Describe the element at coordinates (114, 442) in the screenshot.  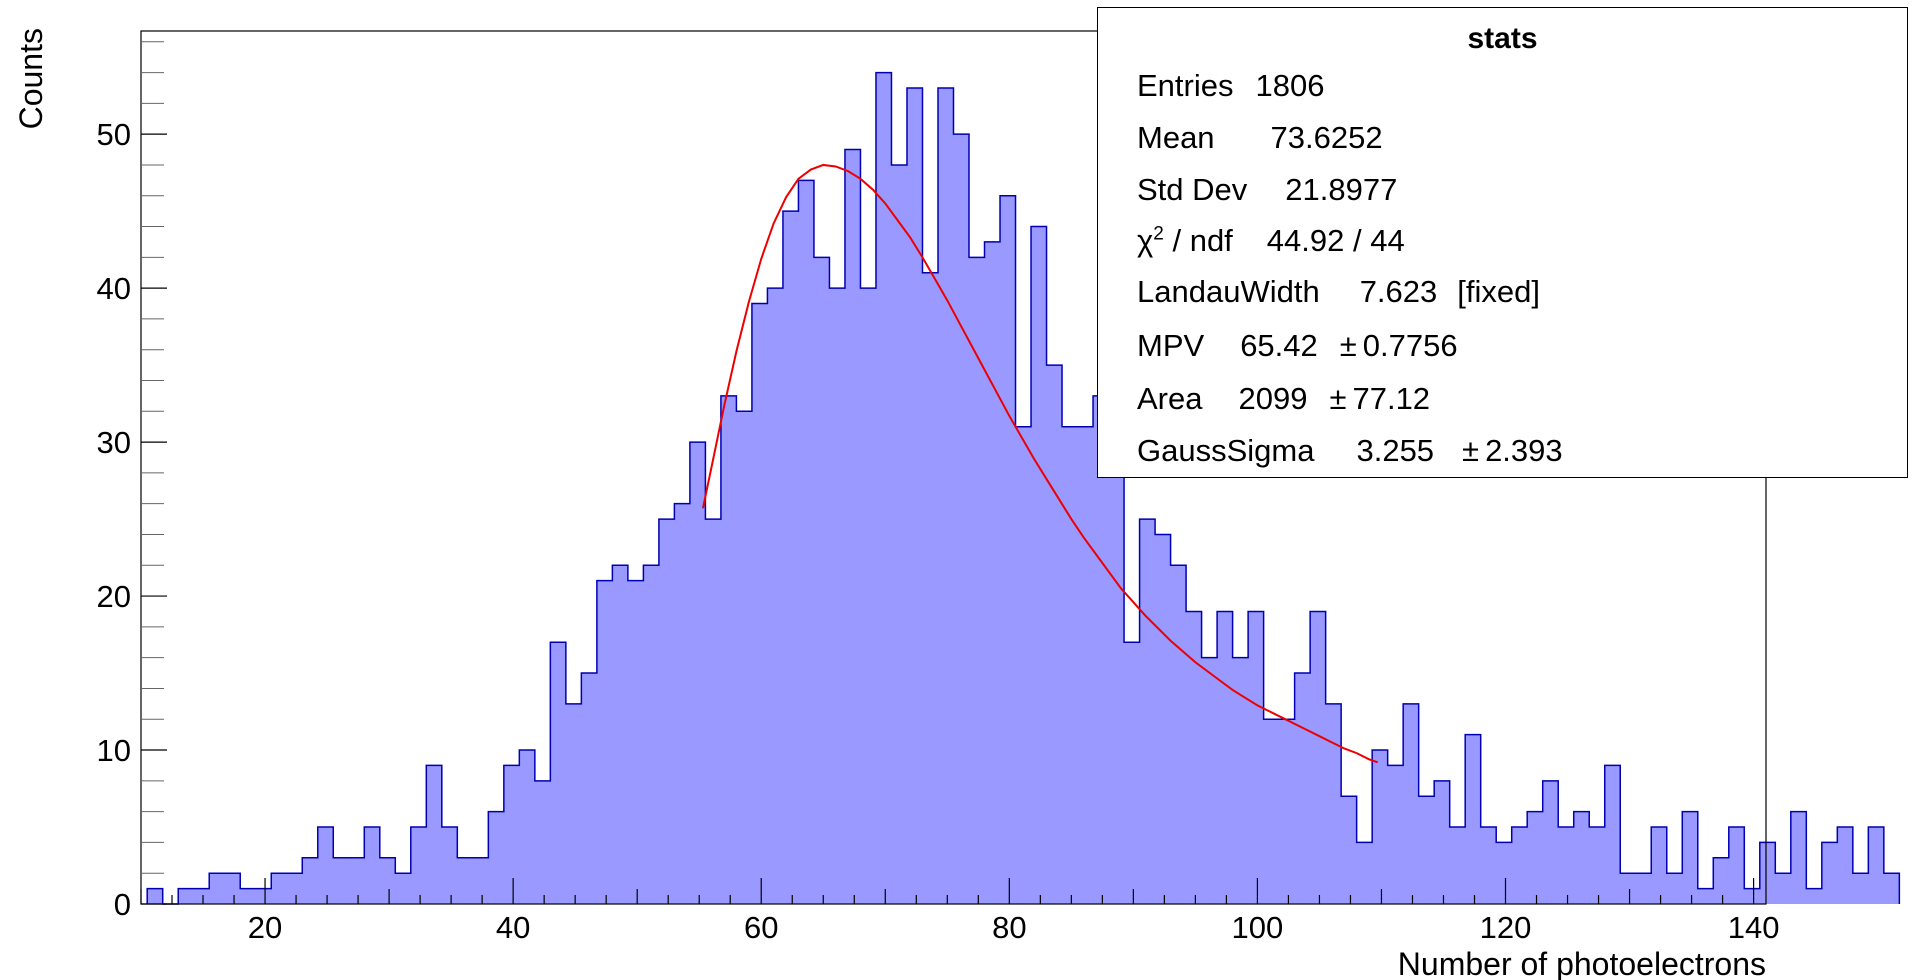
I see `y-tick-label: 30` at that location.